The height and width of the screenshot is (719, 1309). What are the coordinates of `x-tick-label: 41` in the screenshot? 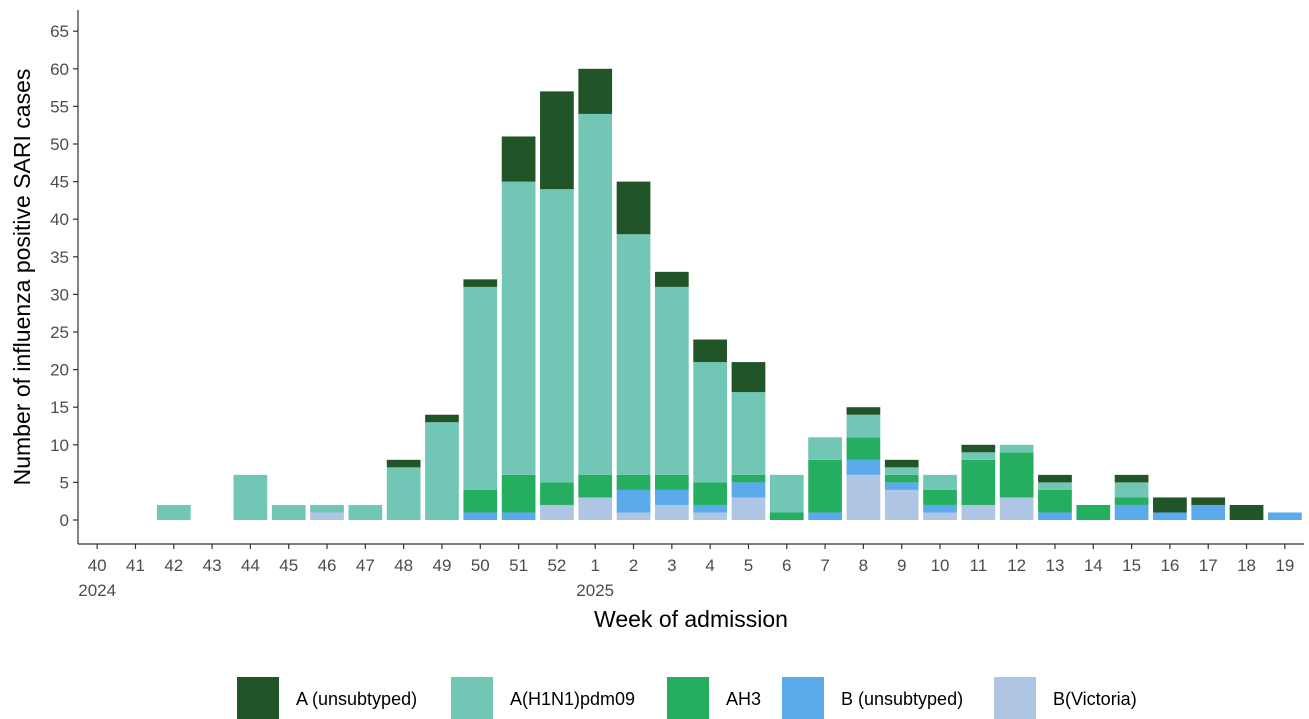 It's located at (135, 565).